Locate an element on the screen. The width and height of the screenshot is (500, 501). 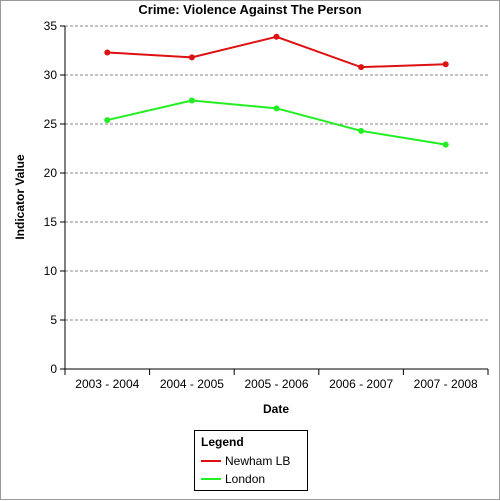
y-tick-label-3: 15 is located at coordinates (51, 222).